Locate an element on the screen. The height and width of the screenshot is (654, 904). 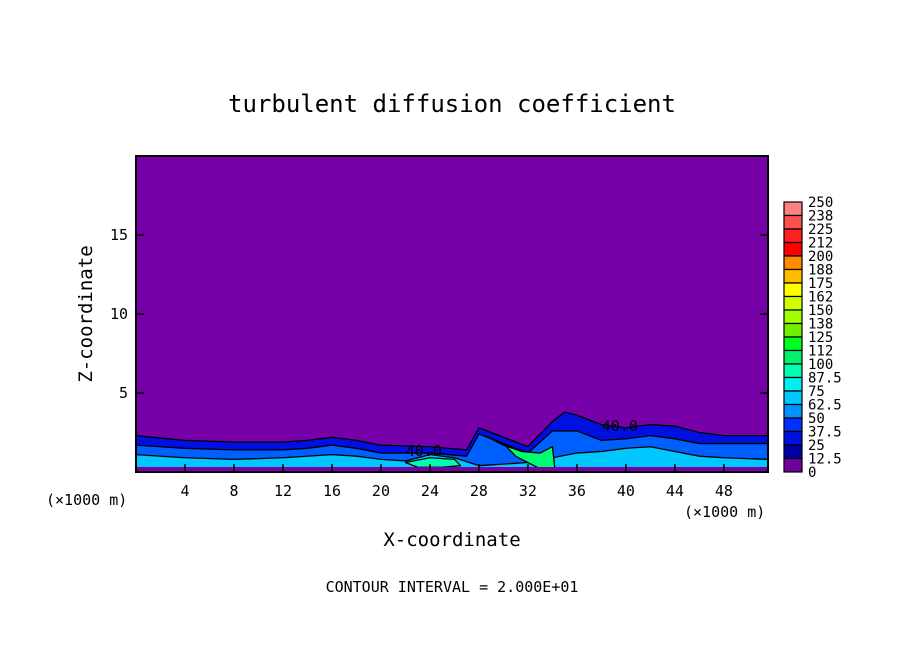
colorbar-label: 250 is located at coordinates (820, 203).